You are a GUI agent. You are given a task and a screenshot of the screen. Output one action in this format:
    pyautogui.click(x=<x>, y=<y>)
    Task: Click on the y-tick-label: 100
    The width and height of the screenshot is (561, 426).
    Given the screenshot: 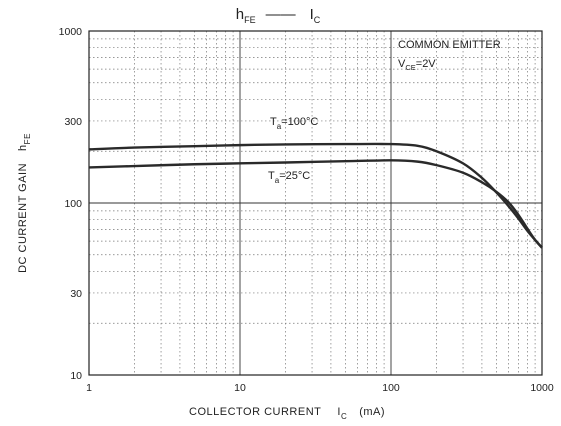 What is the action you would take?
    pyautogui.click(x=73, y=204)
    